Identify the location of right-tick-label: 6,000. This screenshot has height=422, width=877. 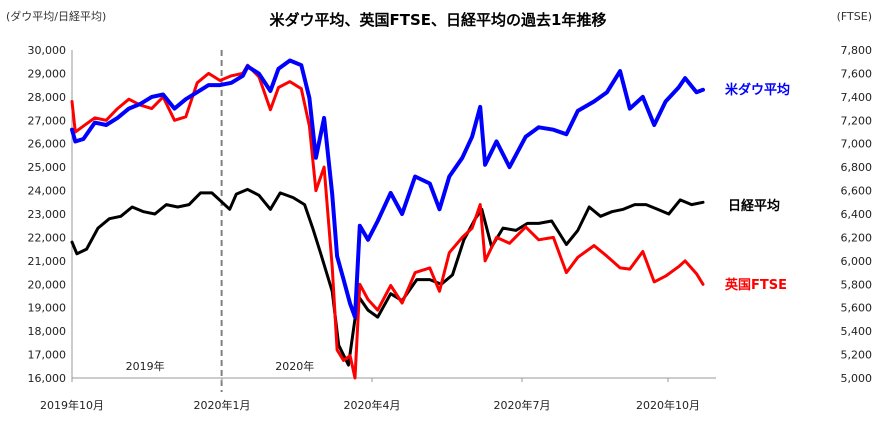
(857, 261).